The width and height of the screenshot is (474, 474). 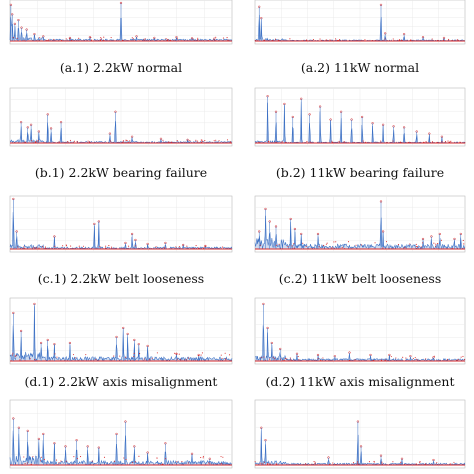 What do you see at coordinates (121, 448) in the screenshot?
I see `spectrum-line` at bounding box center [121, 448].